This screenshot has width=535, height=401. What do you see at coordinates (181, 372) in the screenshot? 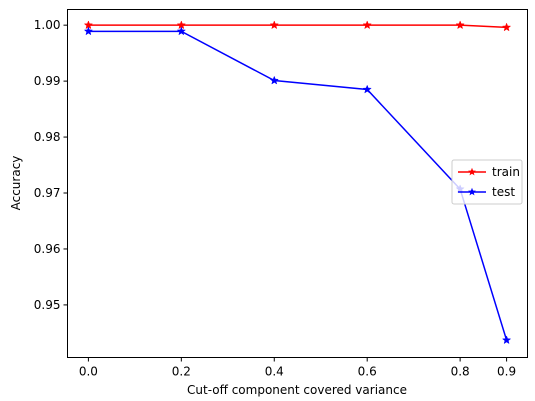
I see `x-tick-label: 0.2` at bounding box center [181, 372].